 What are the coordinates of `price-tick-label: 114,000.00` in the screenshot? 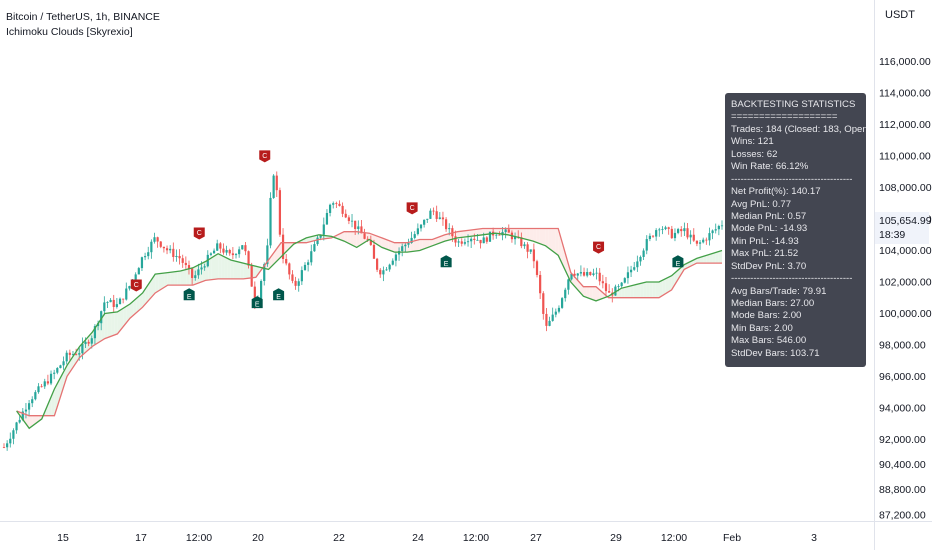 It's located at (905, 94).